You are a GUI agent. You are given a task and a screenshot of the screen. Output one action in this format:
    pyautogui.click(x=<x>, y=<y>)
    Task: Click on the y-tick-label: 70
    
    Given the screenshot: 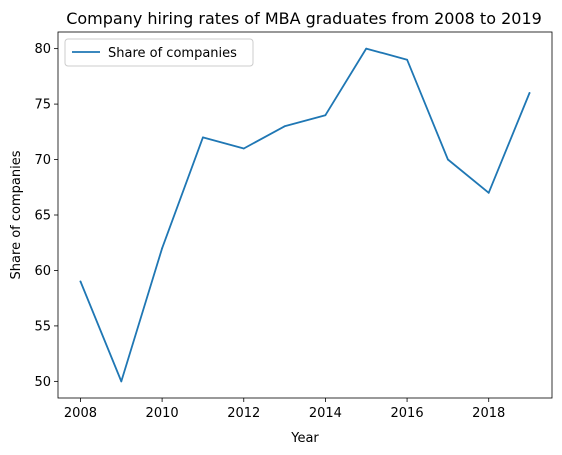 What is the action you would take?
    pyautogui.click(x=42, y=160)
    